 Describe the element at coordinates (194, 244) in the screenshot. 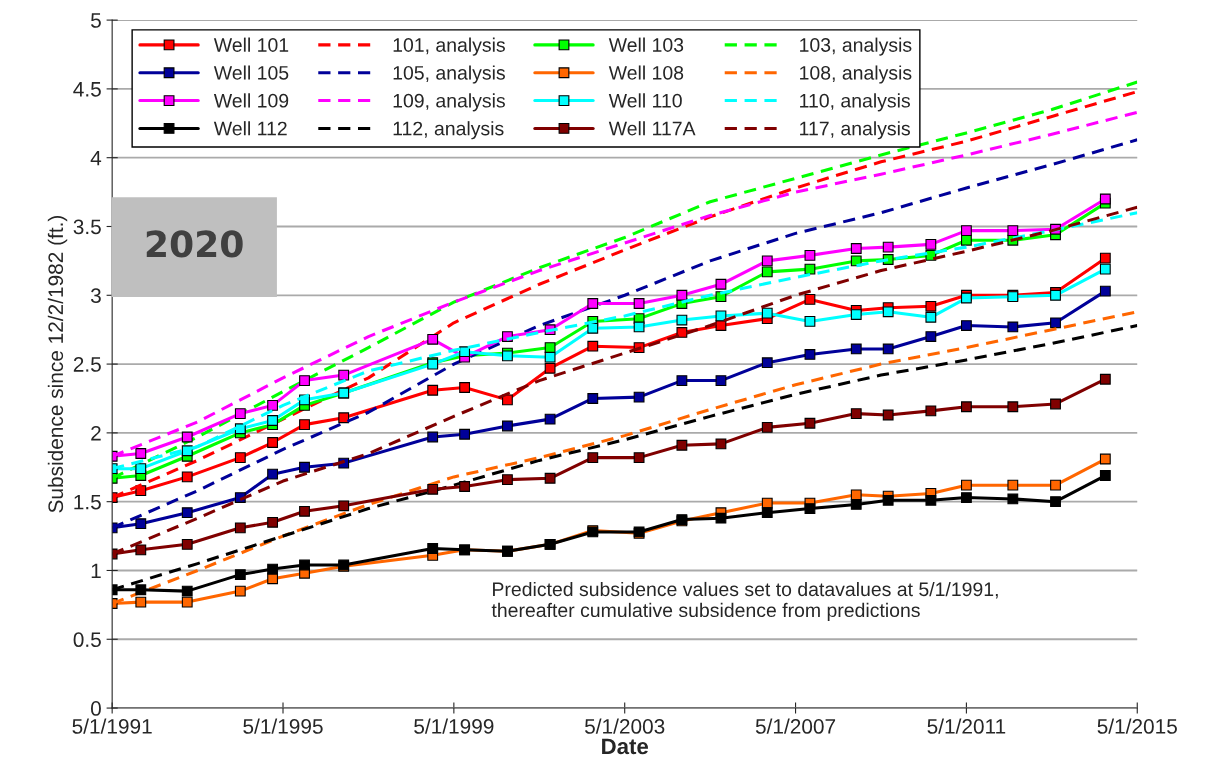

I see `annotation: 2020` at that location.